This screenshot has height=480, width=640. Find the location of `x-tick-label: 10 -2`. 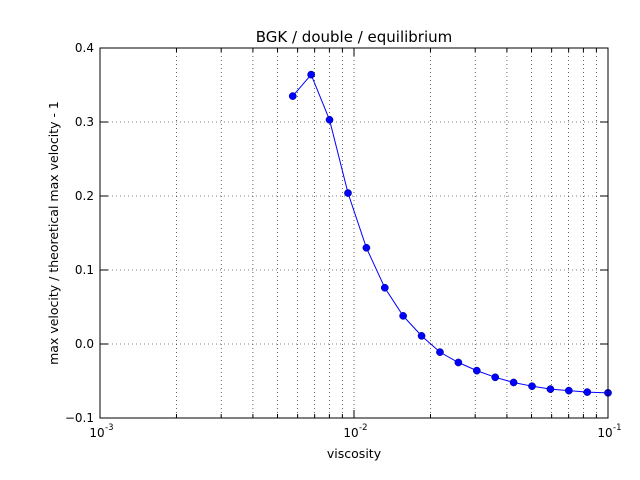

x-tick-label: 10 -2 is located at coordinates (355, 431).